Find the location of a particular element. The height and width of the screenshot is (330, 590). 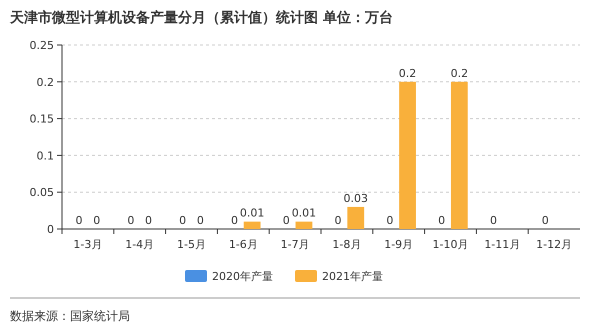

x-tick-label: 1-7月 is located at coordinates (295, 244).